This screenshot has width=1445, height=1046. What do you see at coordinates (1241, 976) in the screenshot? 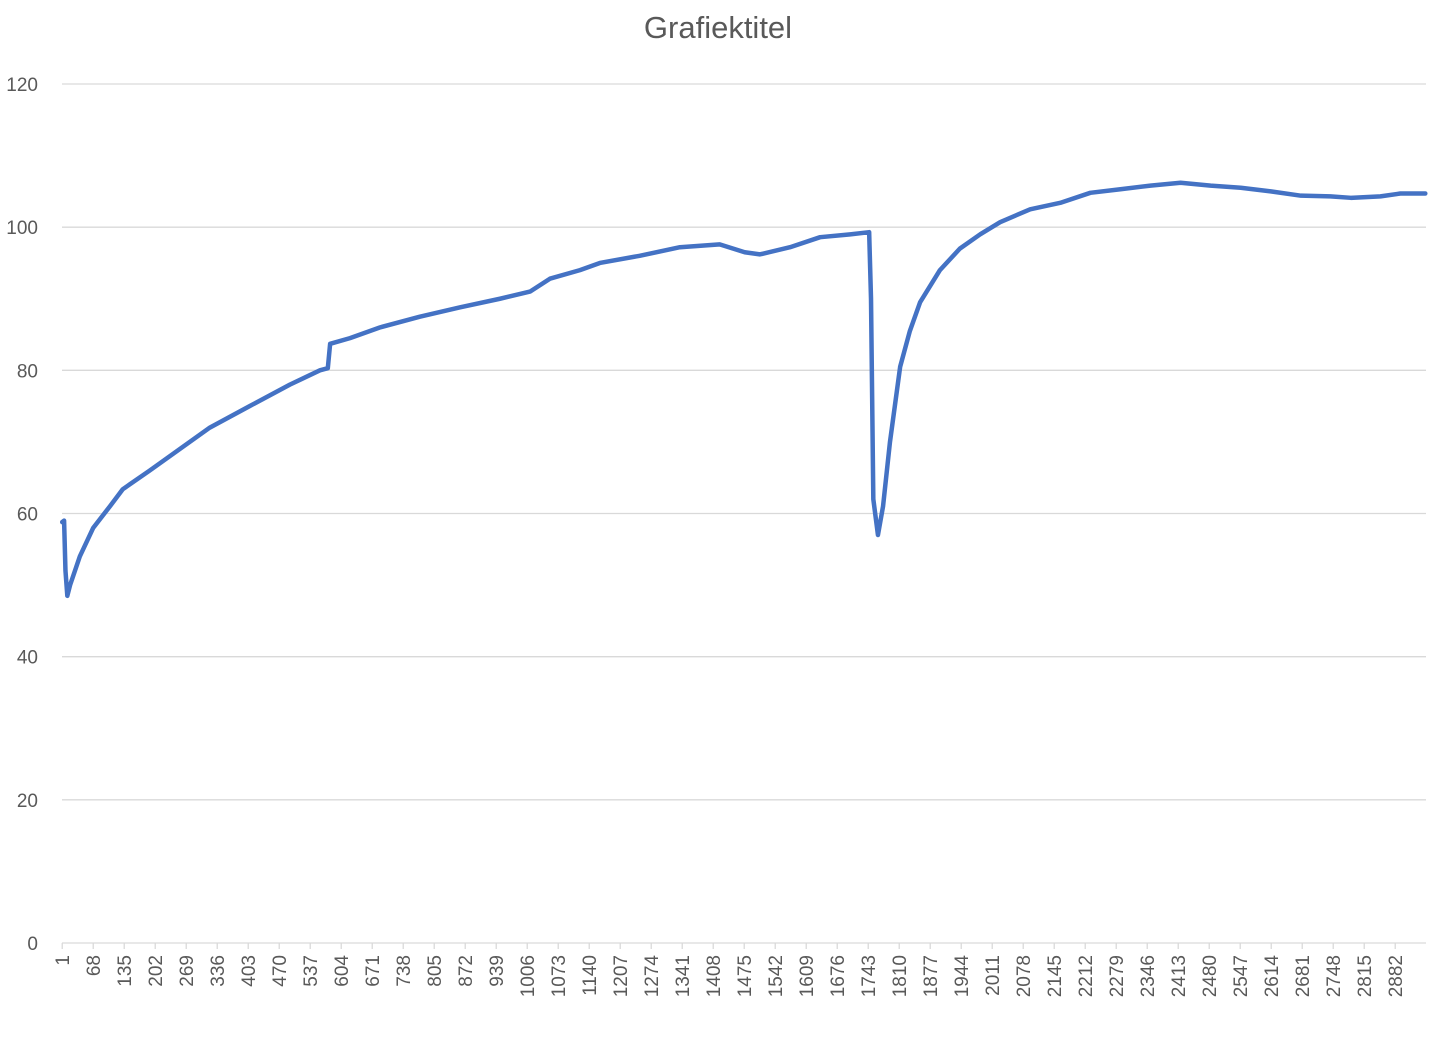
I see `x-tick-label: 2547` at bounding box center [1241, 976].